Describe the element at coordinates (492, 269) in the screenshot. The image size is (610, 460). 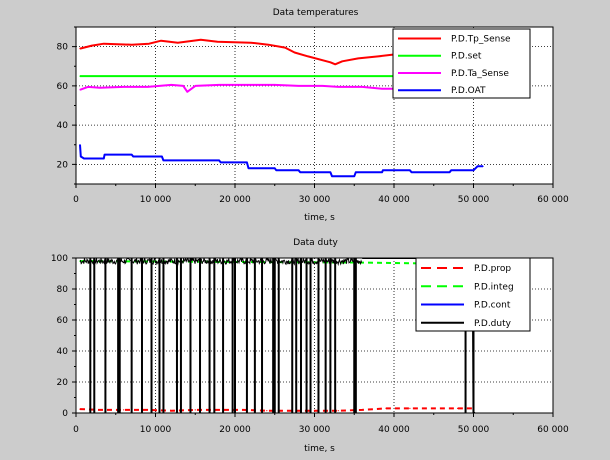
I see `legend-label: P.D.prop` at that location.